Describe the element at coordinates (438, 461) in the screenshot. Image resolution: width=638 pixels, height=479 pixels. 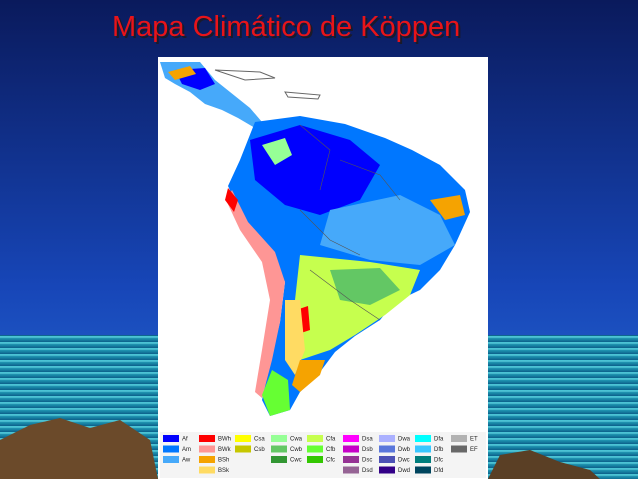
I see `legend-label: Dfc` at that location.